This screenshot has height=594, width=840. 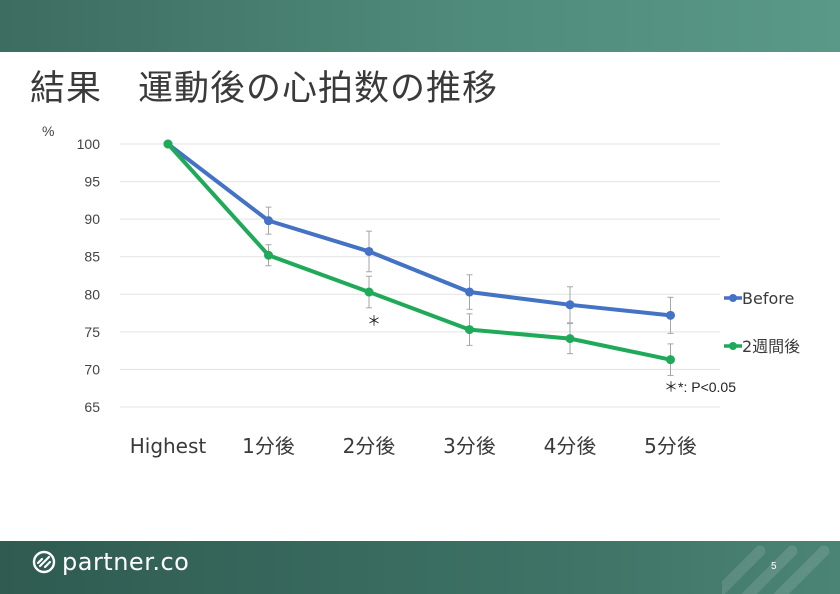 I want to click on footnote: ＊*: P<0.05, so click(x=700, y=387).